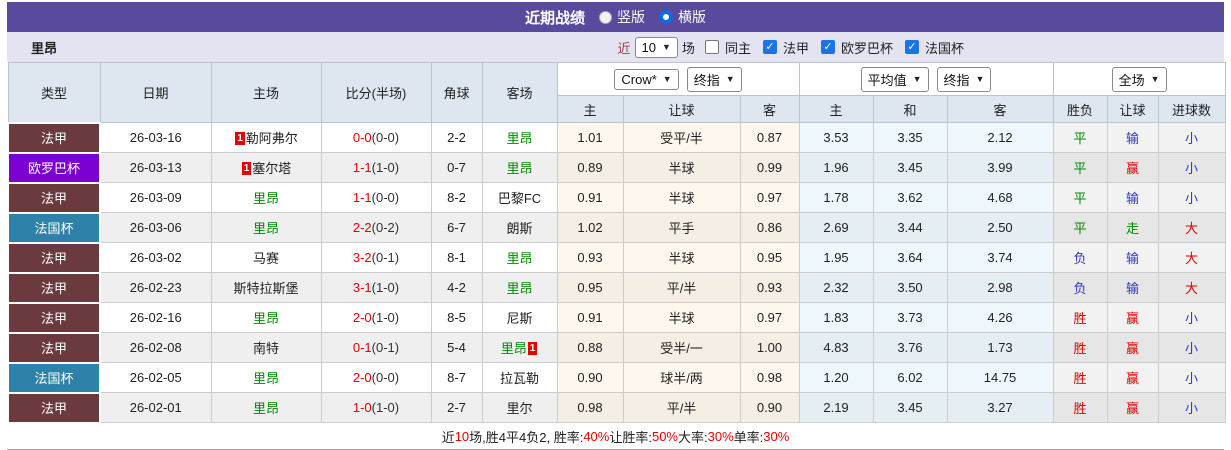 This screenshot has width=1231, height=450. I want to click on final-odds-select-1: 终指 ▼, so click(714, 79).